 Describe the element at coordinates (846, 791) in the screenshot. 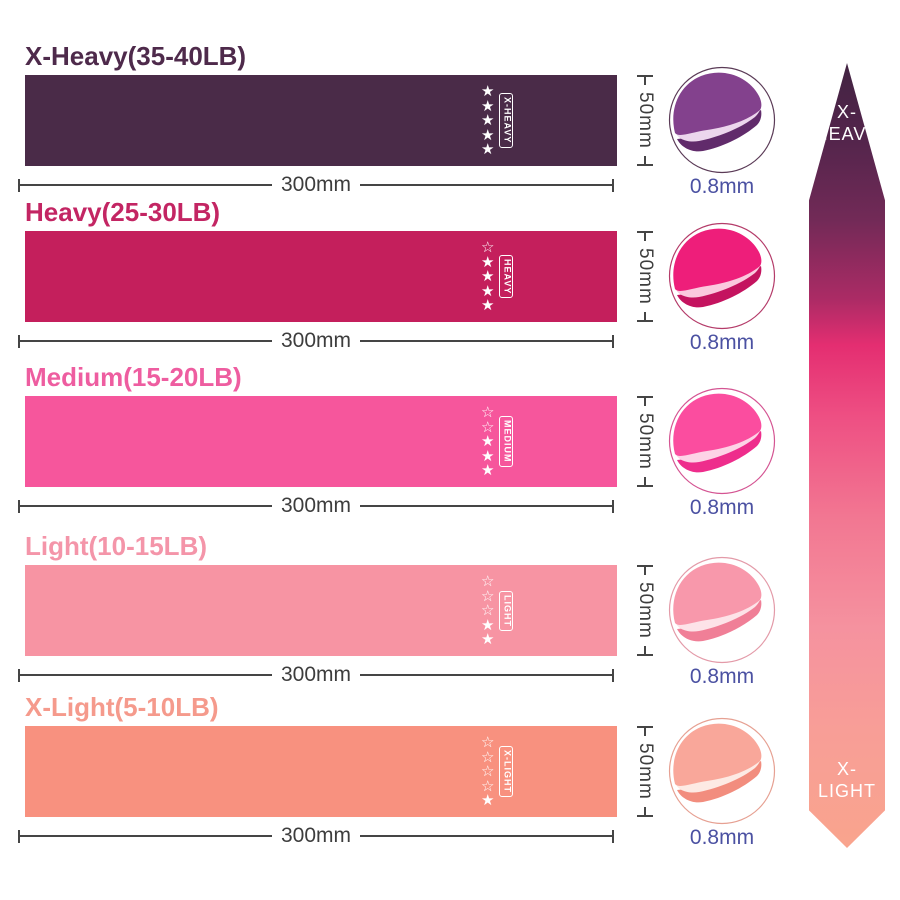

I see `arrow-label-line: LIGHT` at that location.